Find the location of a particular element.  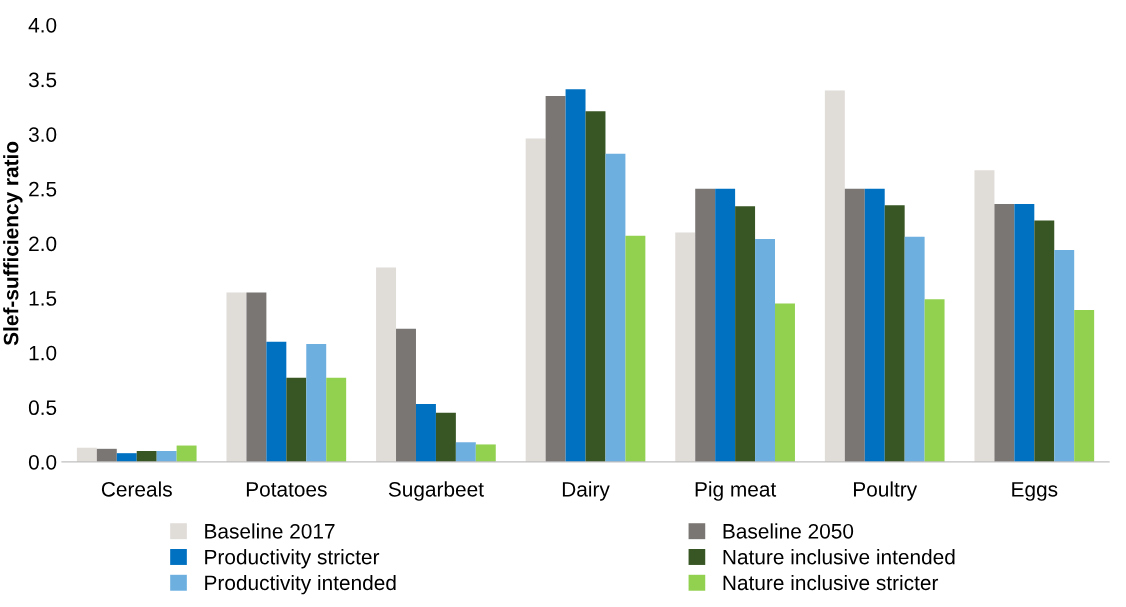

x-tick-label: Potatoes is located at coordinates (286, 489).